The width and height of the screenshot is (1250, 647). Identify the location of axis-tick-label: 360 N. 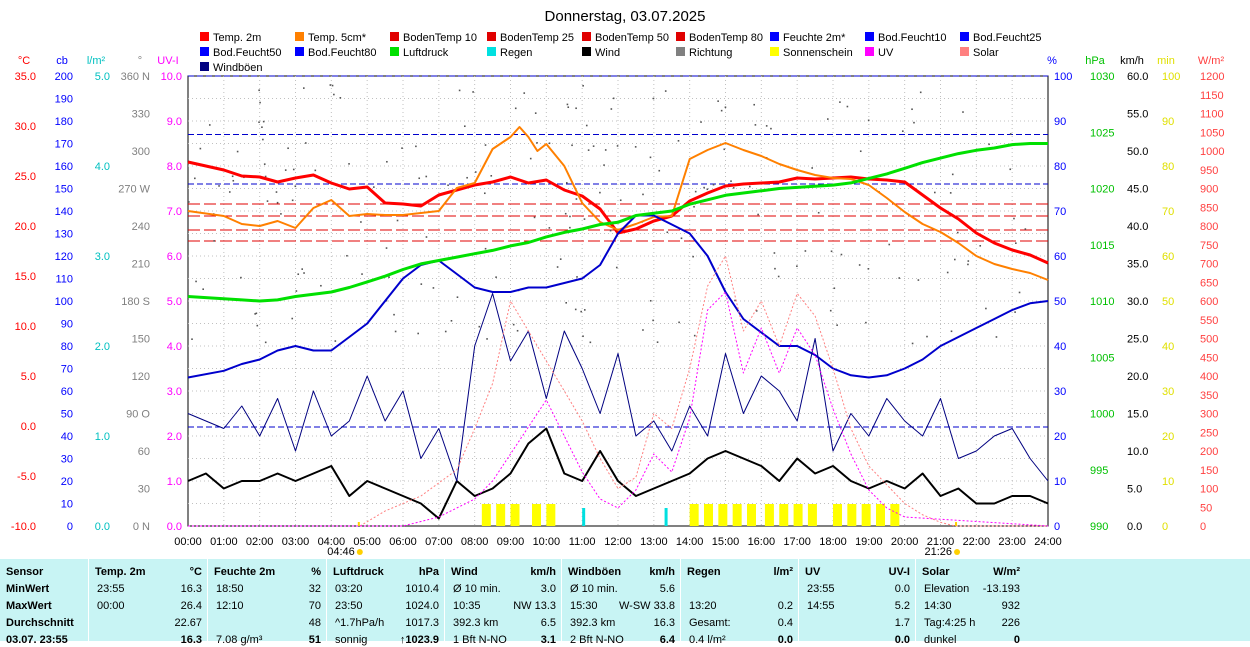
(135, 77).